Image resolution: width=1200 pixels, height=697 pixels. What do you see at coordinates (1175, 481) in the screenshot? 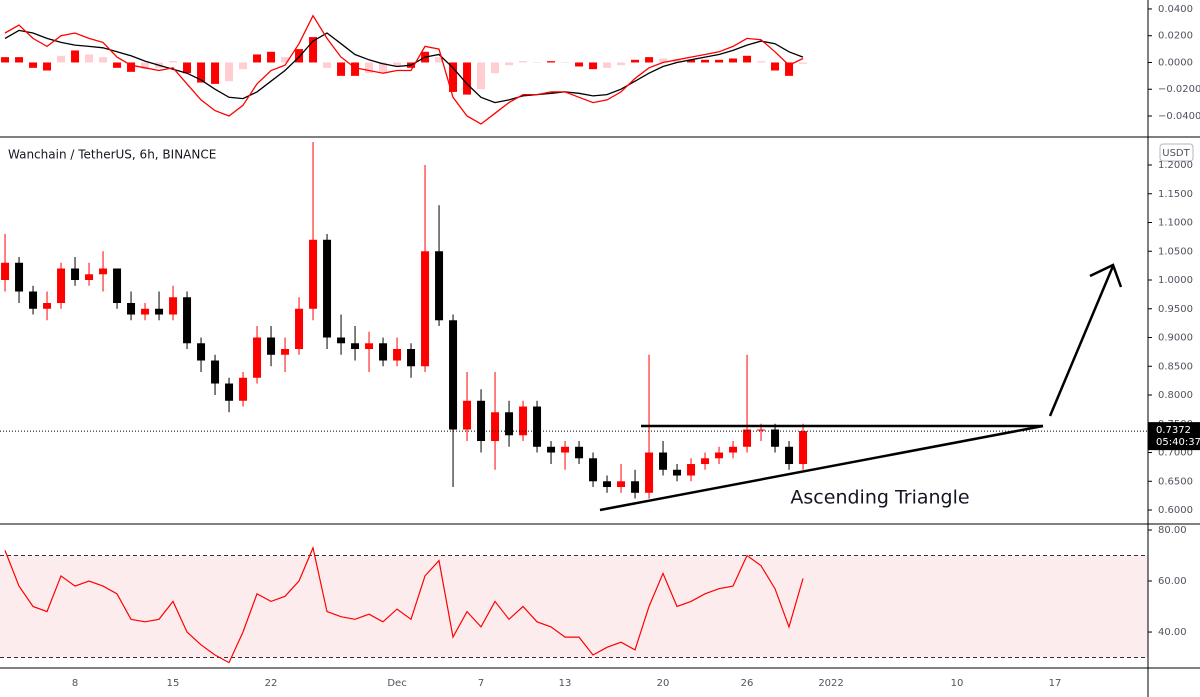
I see `y-tick-label: 0.6500` at bounding box center [1175, 481].